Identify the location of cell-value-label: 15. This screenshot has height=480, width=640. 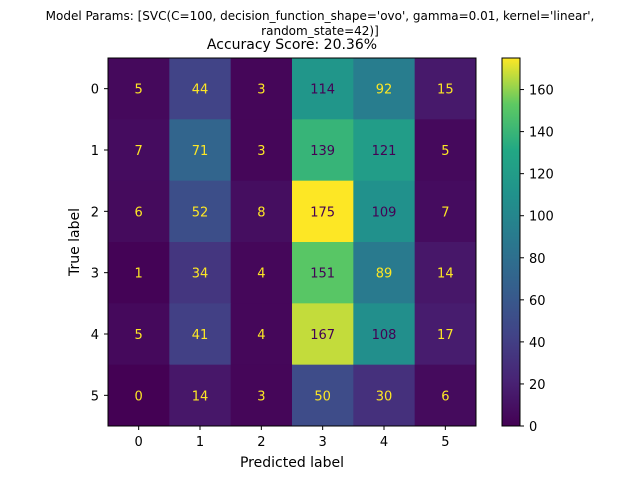
(445, 90).